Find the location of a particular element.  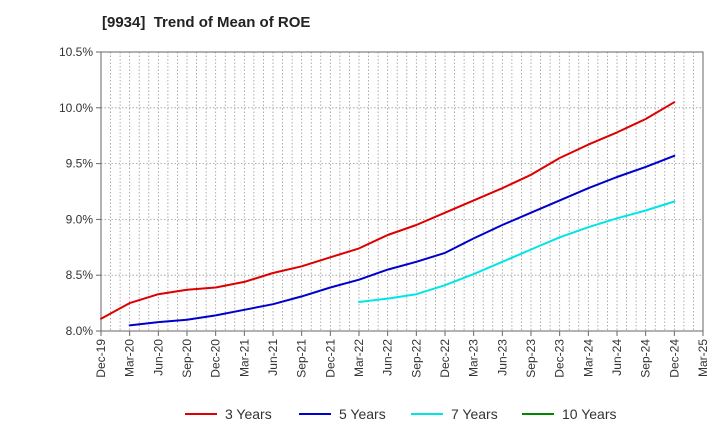

x-tick-label: Jun-22 is located at coordinates (388, 357).